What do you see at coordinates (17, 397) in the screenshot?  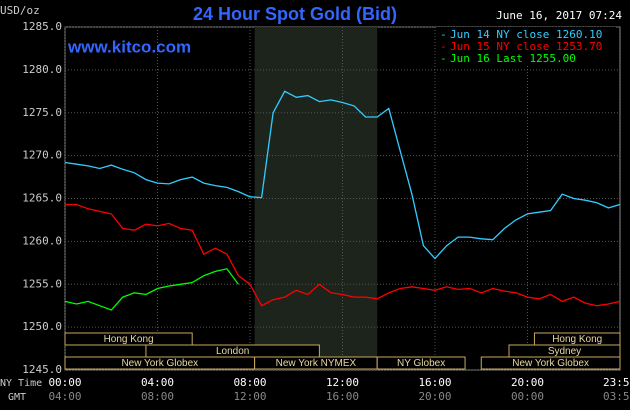 I see `x2-axis-label: GMT` at bounding box center [17, 397].